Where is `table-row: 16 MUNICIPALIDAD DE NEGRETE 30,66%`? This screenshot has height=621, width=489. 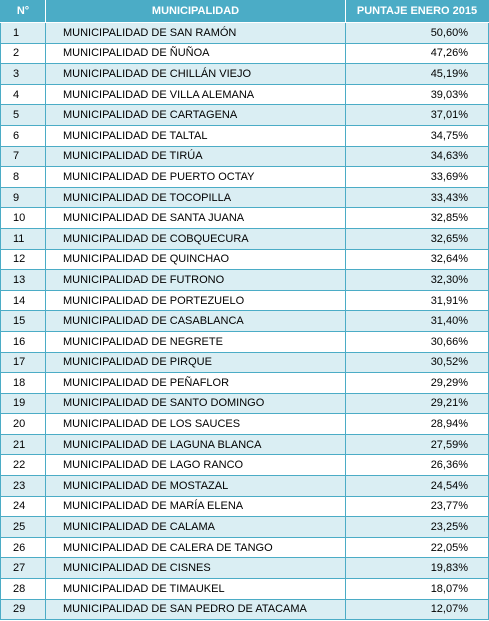 table-row: 16 MUNICIPALIDAD DE NEGRETE 30,66% is located at coordinates (244, 341).